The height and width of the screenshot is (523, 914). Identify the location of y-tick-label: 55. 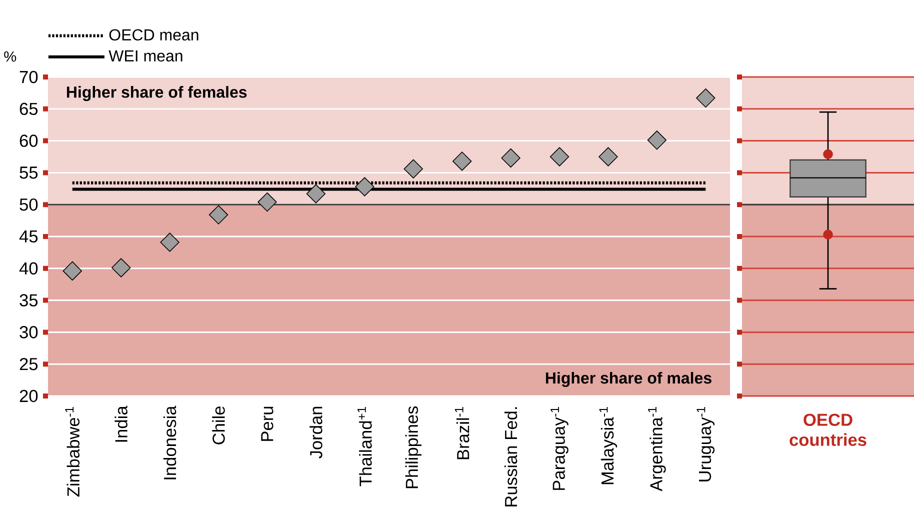
(29, 172).